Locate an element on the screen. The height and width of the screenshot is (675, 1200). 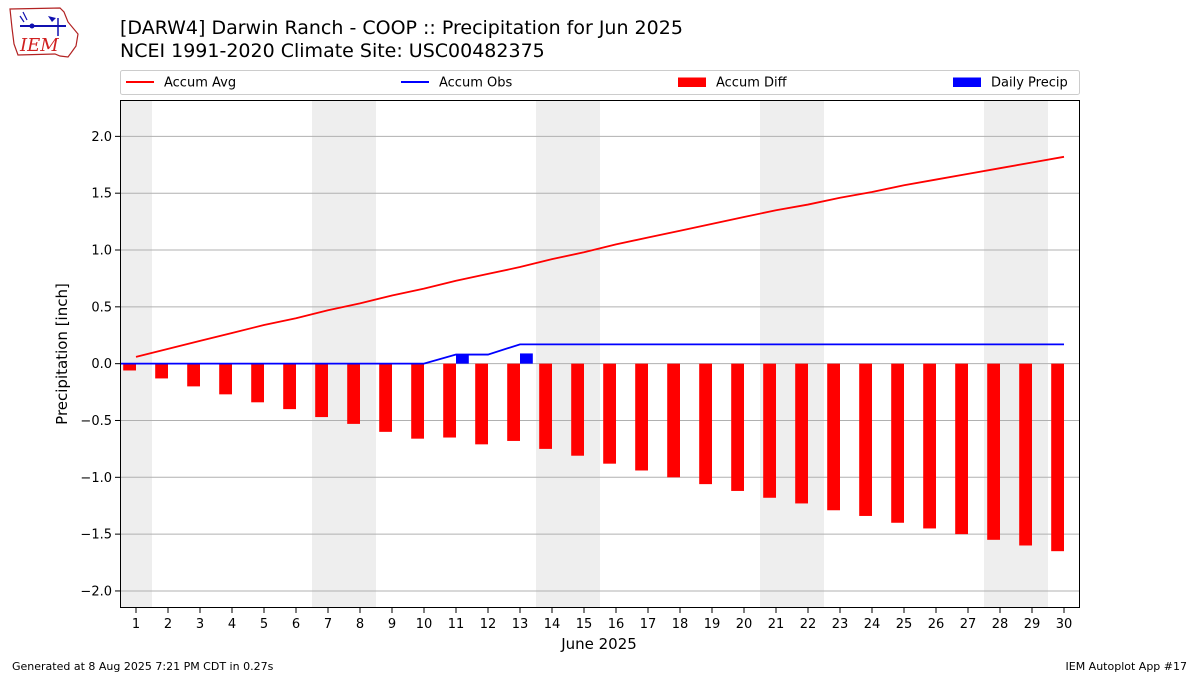
x-tick-label: 25 is located at coordinates (904, 624).